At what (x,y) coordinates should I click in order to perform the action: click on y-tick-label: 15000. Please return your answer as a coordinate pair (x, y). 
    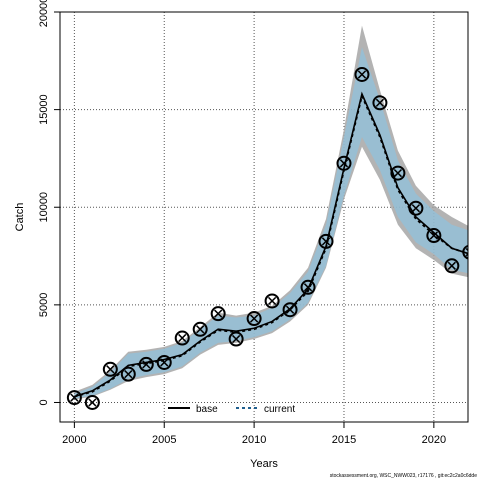
    Looking at the image, I should click on (44, 109).